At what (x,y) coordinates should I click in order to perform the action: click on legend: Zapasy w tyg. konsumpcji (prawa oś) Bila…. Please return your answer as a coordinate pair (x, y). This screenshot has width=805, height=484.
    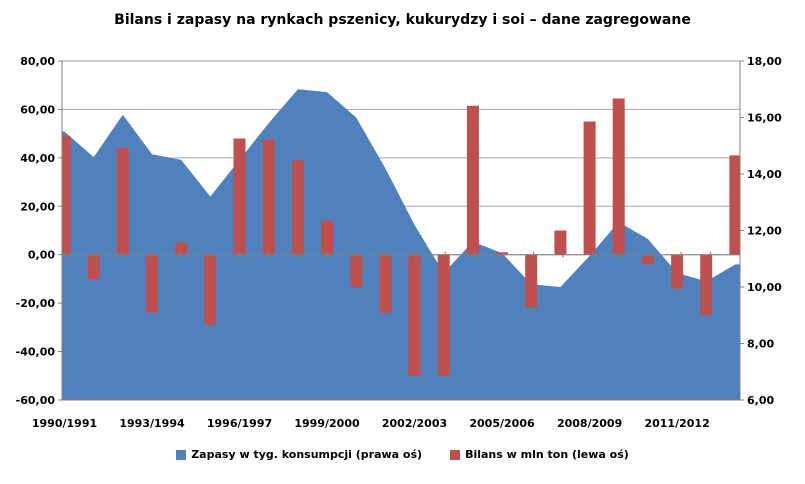
    Looking at the image, I should click on (402, 454).